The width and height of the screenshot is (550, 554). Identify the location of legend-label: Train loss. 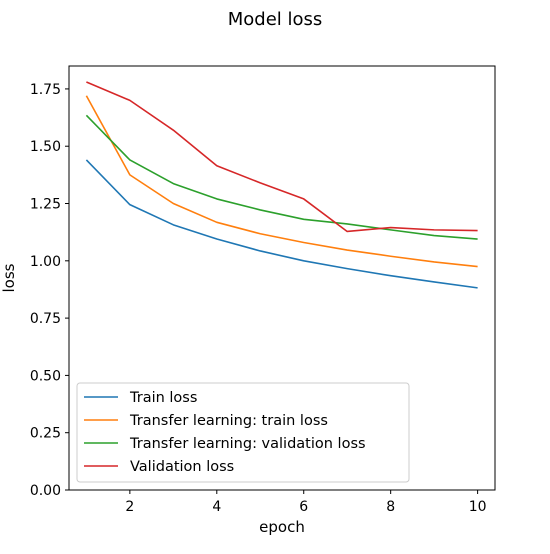
(163, 398).